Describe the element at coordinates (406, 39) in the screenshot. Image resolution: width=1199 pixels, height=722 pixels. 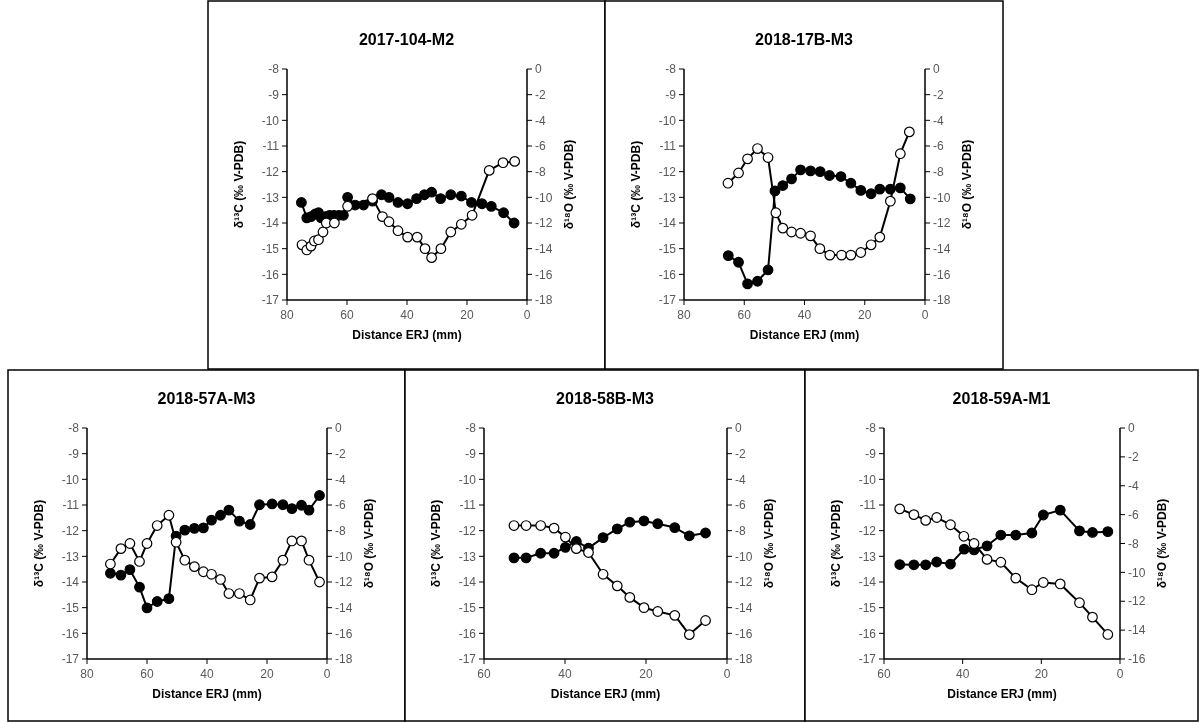
I see `chart-title: 2017-104-M2` at that location.